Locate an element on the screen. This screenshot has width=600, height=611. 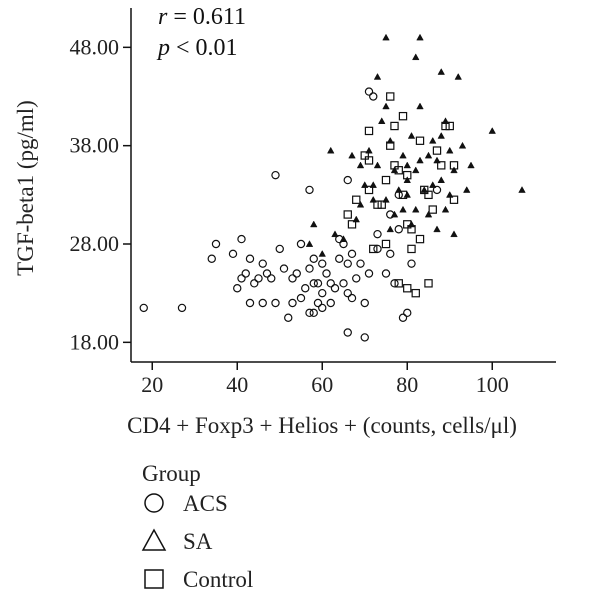
y-tick-label: 48.00 is located at coordinates (95, 46).